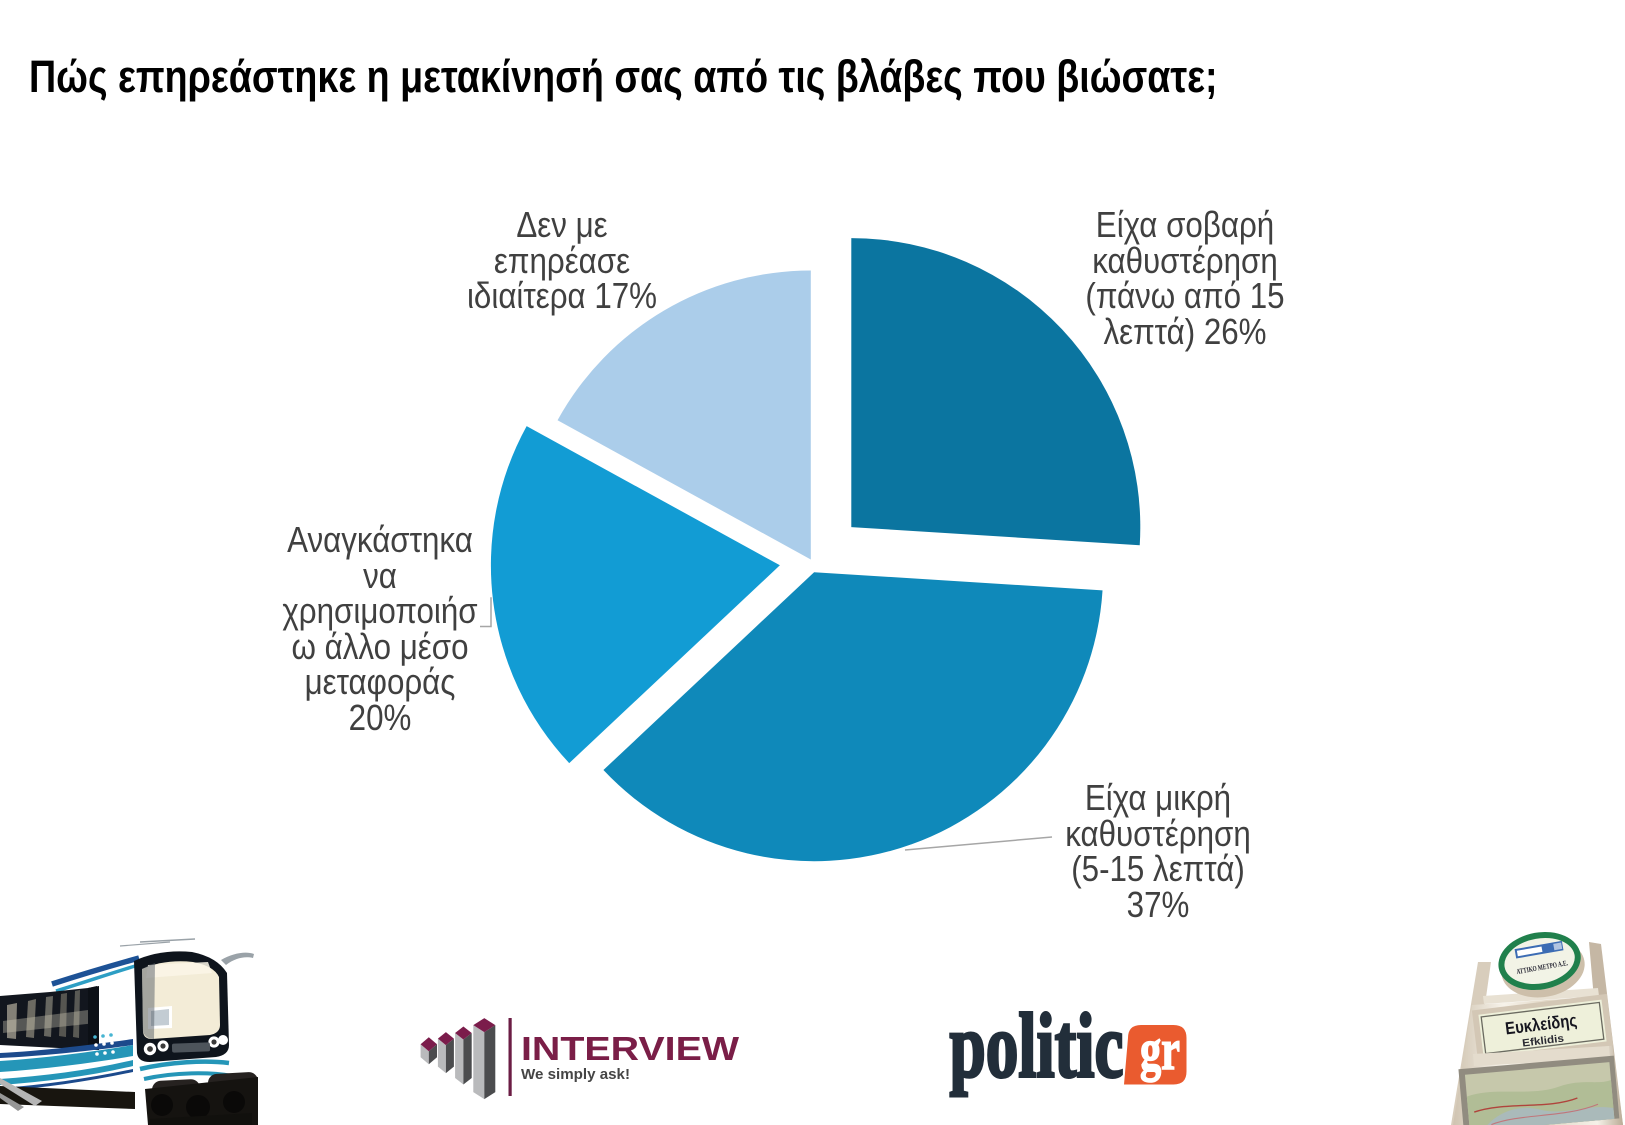 This screenshot has width=1625, height=1125. What do you see at coordinates (1160, 1049) in the screenshot?
I see `svg-text: gr` at bounding box center [1160, 1049].